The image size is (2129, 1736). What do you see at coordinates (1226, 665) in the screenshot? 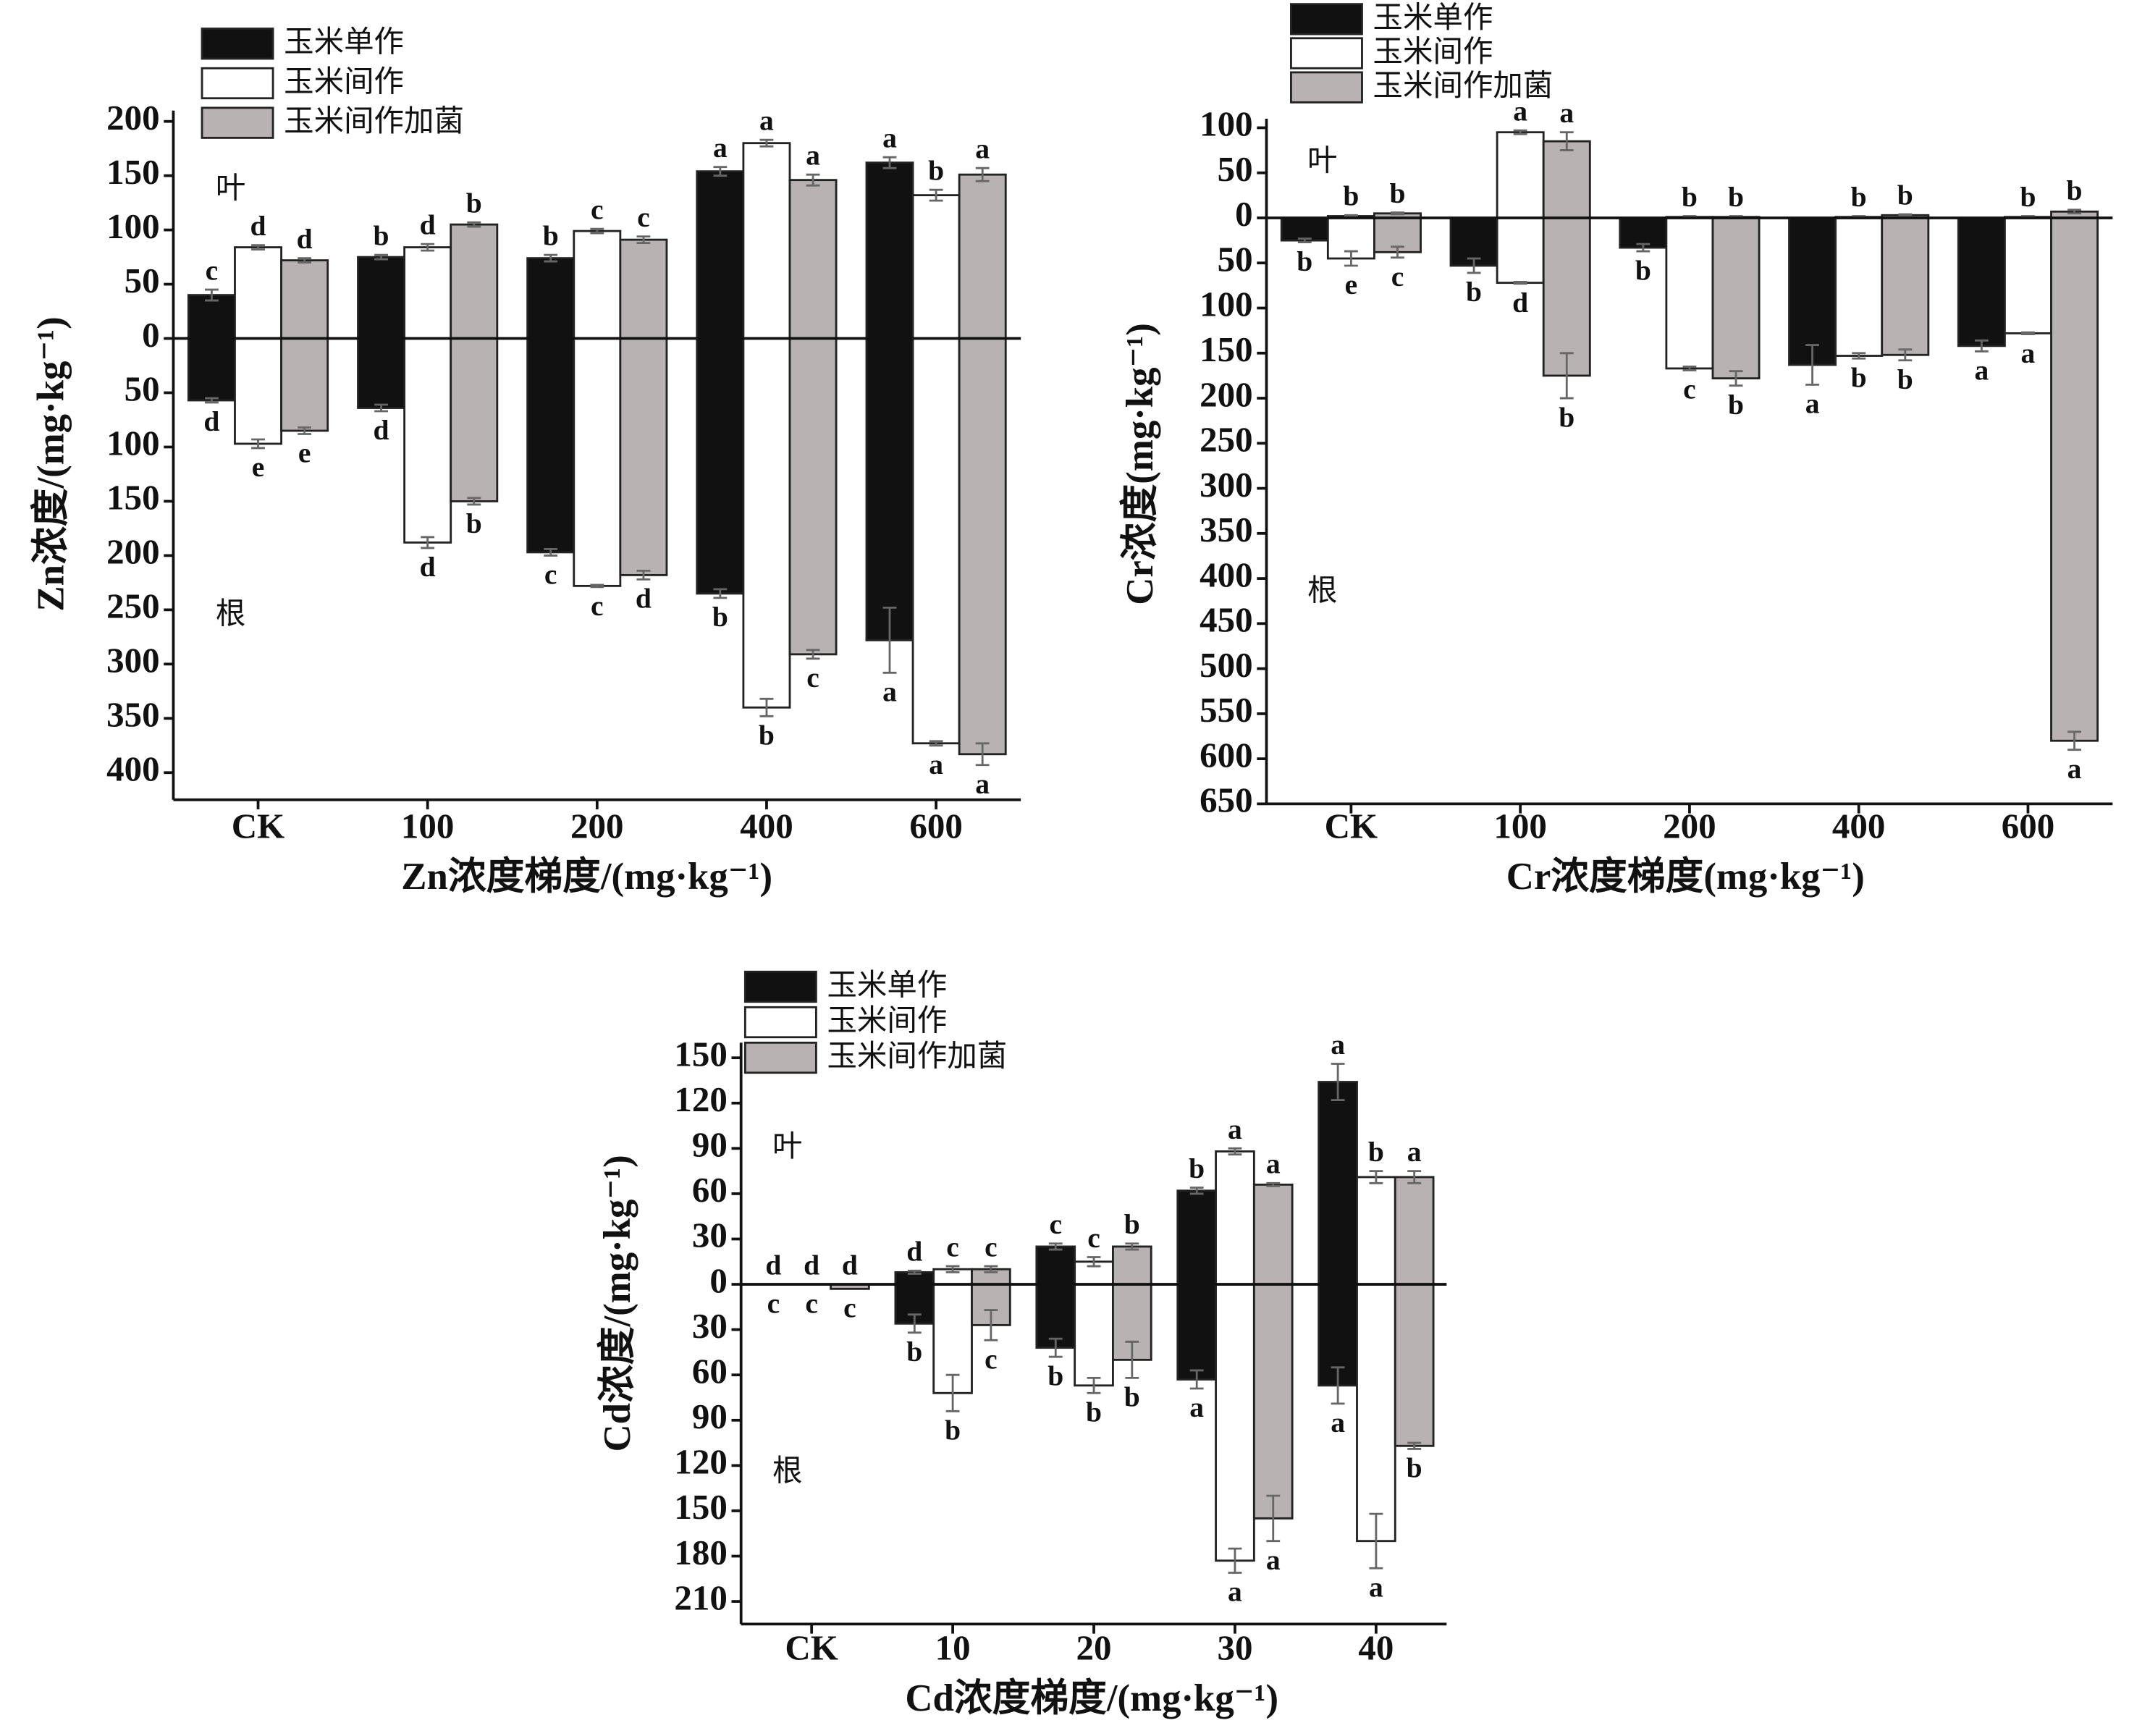
I see `y-tick-label: 500` at bounding box center [1226, 665].